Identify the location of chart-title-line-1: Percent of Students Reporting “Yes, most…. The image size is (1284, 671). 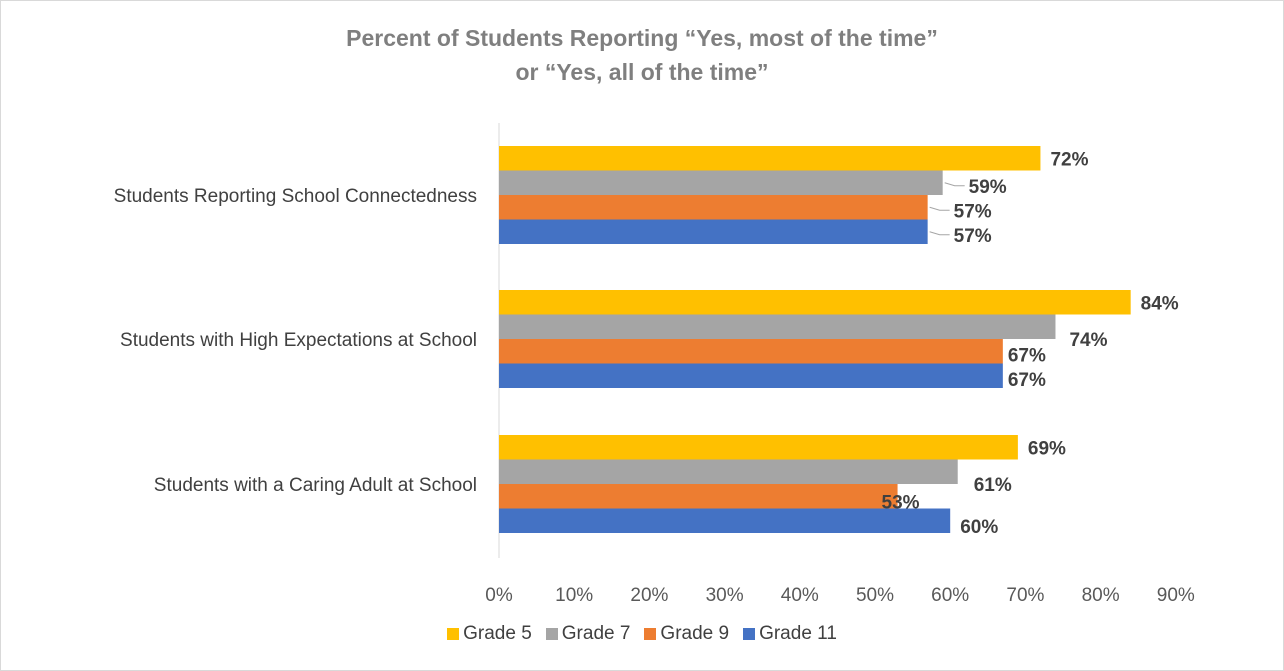
(642, 38).